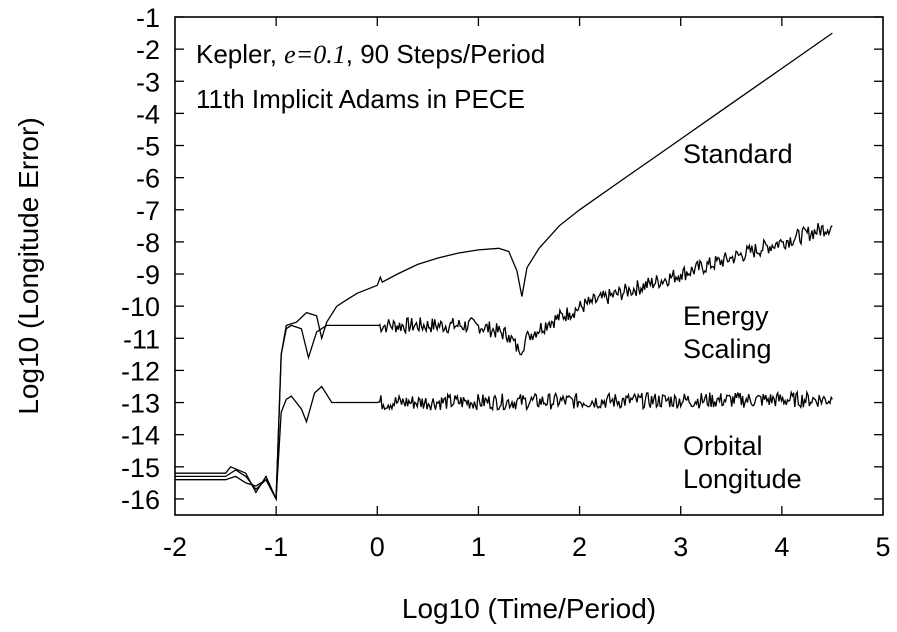 This screenshot has height=632, width=897. What do you see at coordinates (882, 547) in the screenshot?
I see `x-tick-label: 5` at bounding box center [882, 547].